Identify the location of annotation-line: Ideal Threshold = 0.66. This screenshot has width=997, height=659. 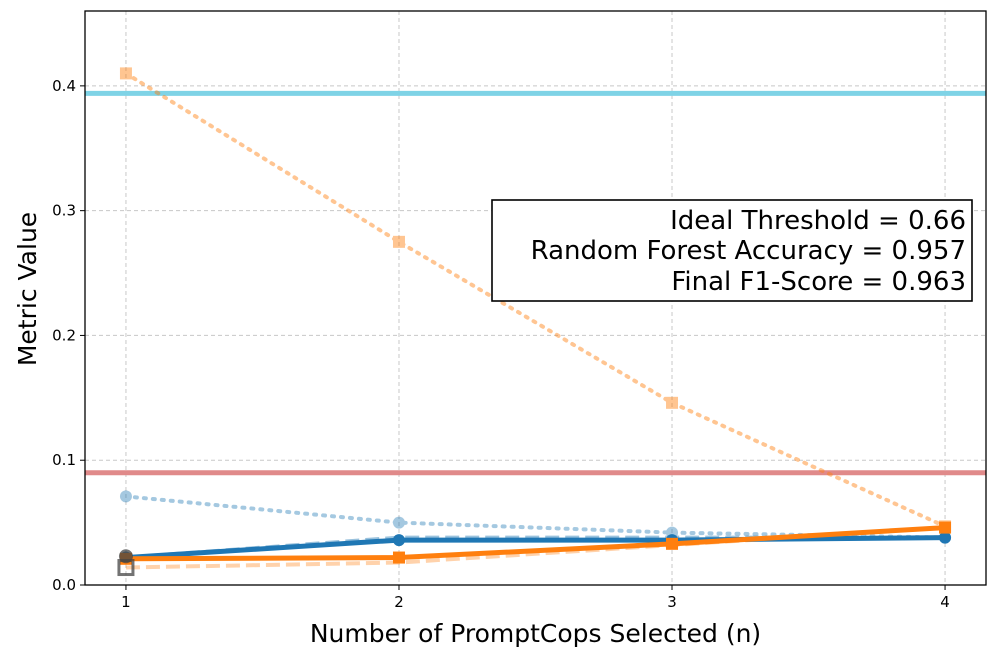
(818, 221).